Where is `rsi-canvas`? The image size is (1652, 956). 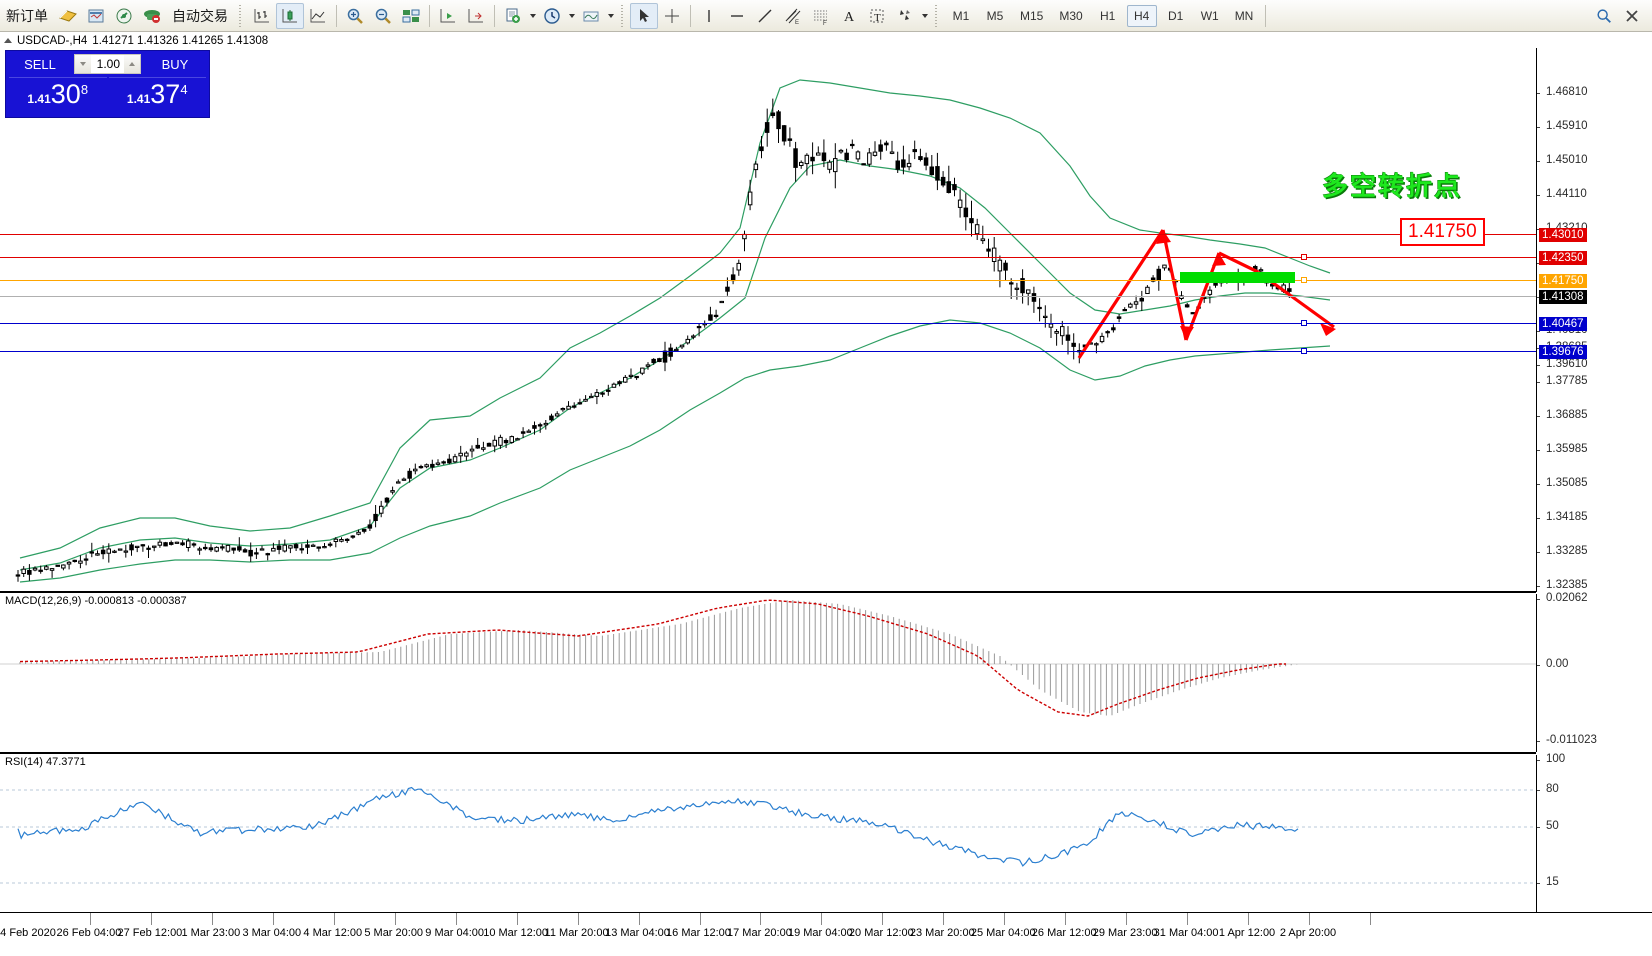 rsi-canvas is located at coordinates (768, 835).